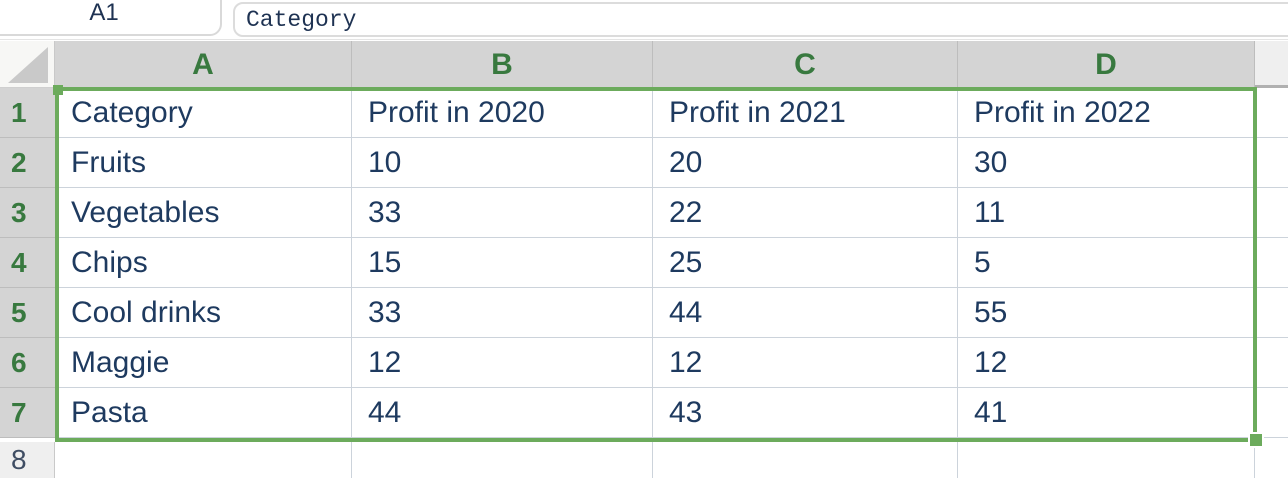  Describe the element at coordinates (385, 212) in the screenshot. I see `cell-B3-value: 33` at that location.